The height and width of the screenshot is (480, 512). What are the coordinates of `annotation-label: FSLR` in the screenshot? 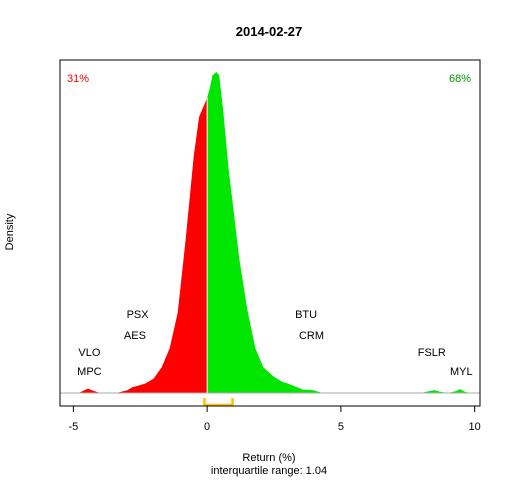 It's located at (432, 353).